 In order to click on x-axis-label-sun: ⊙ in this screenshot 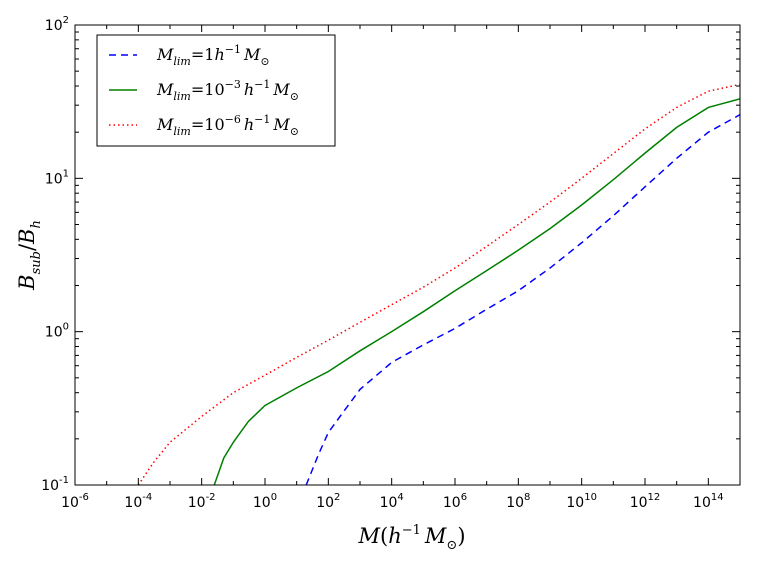, I will do `click(451, 545)`.